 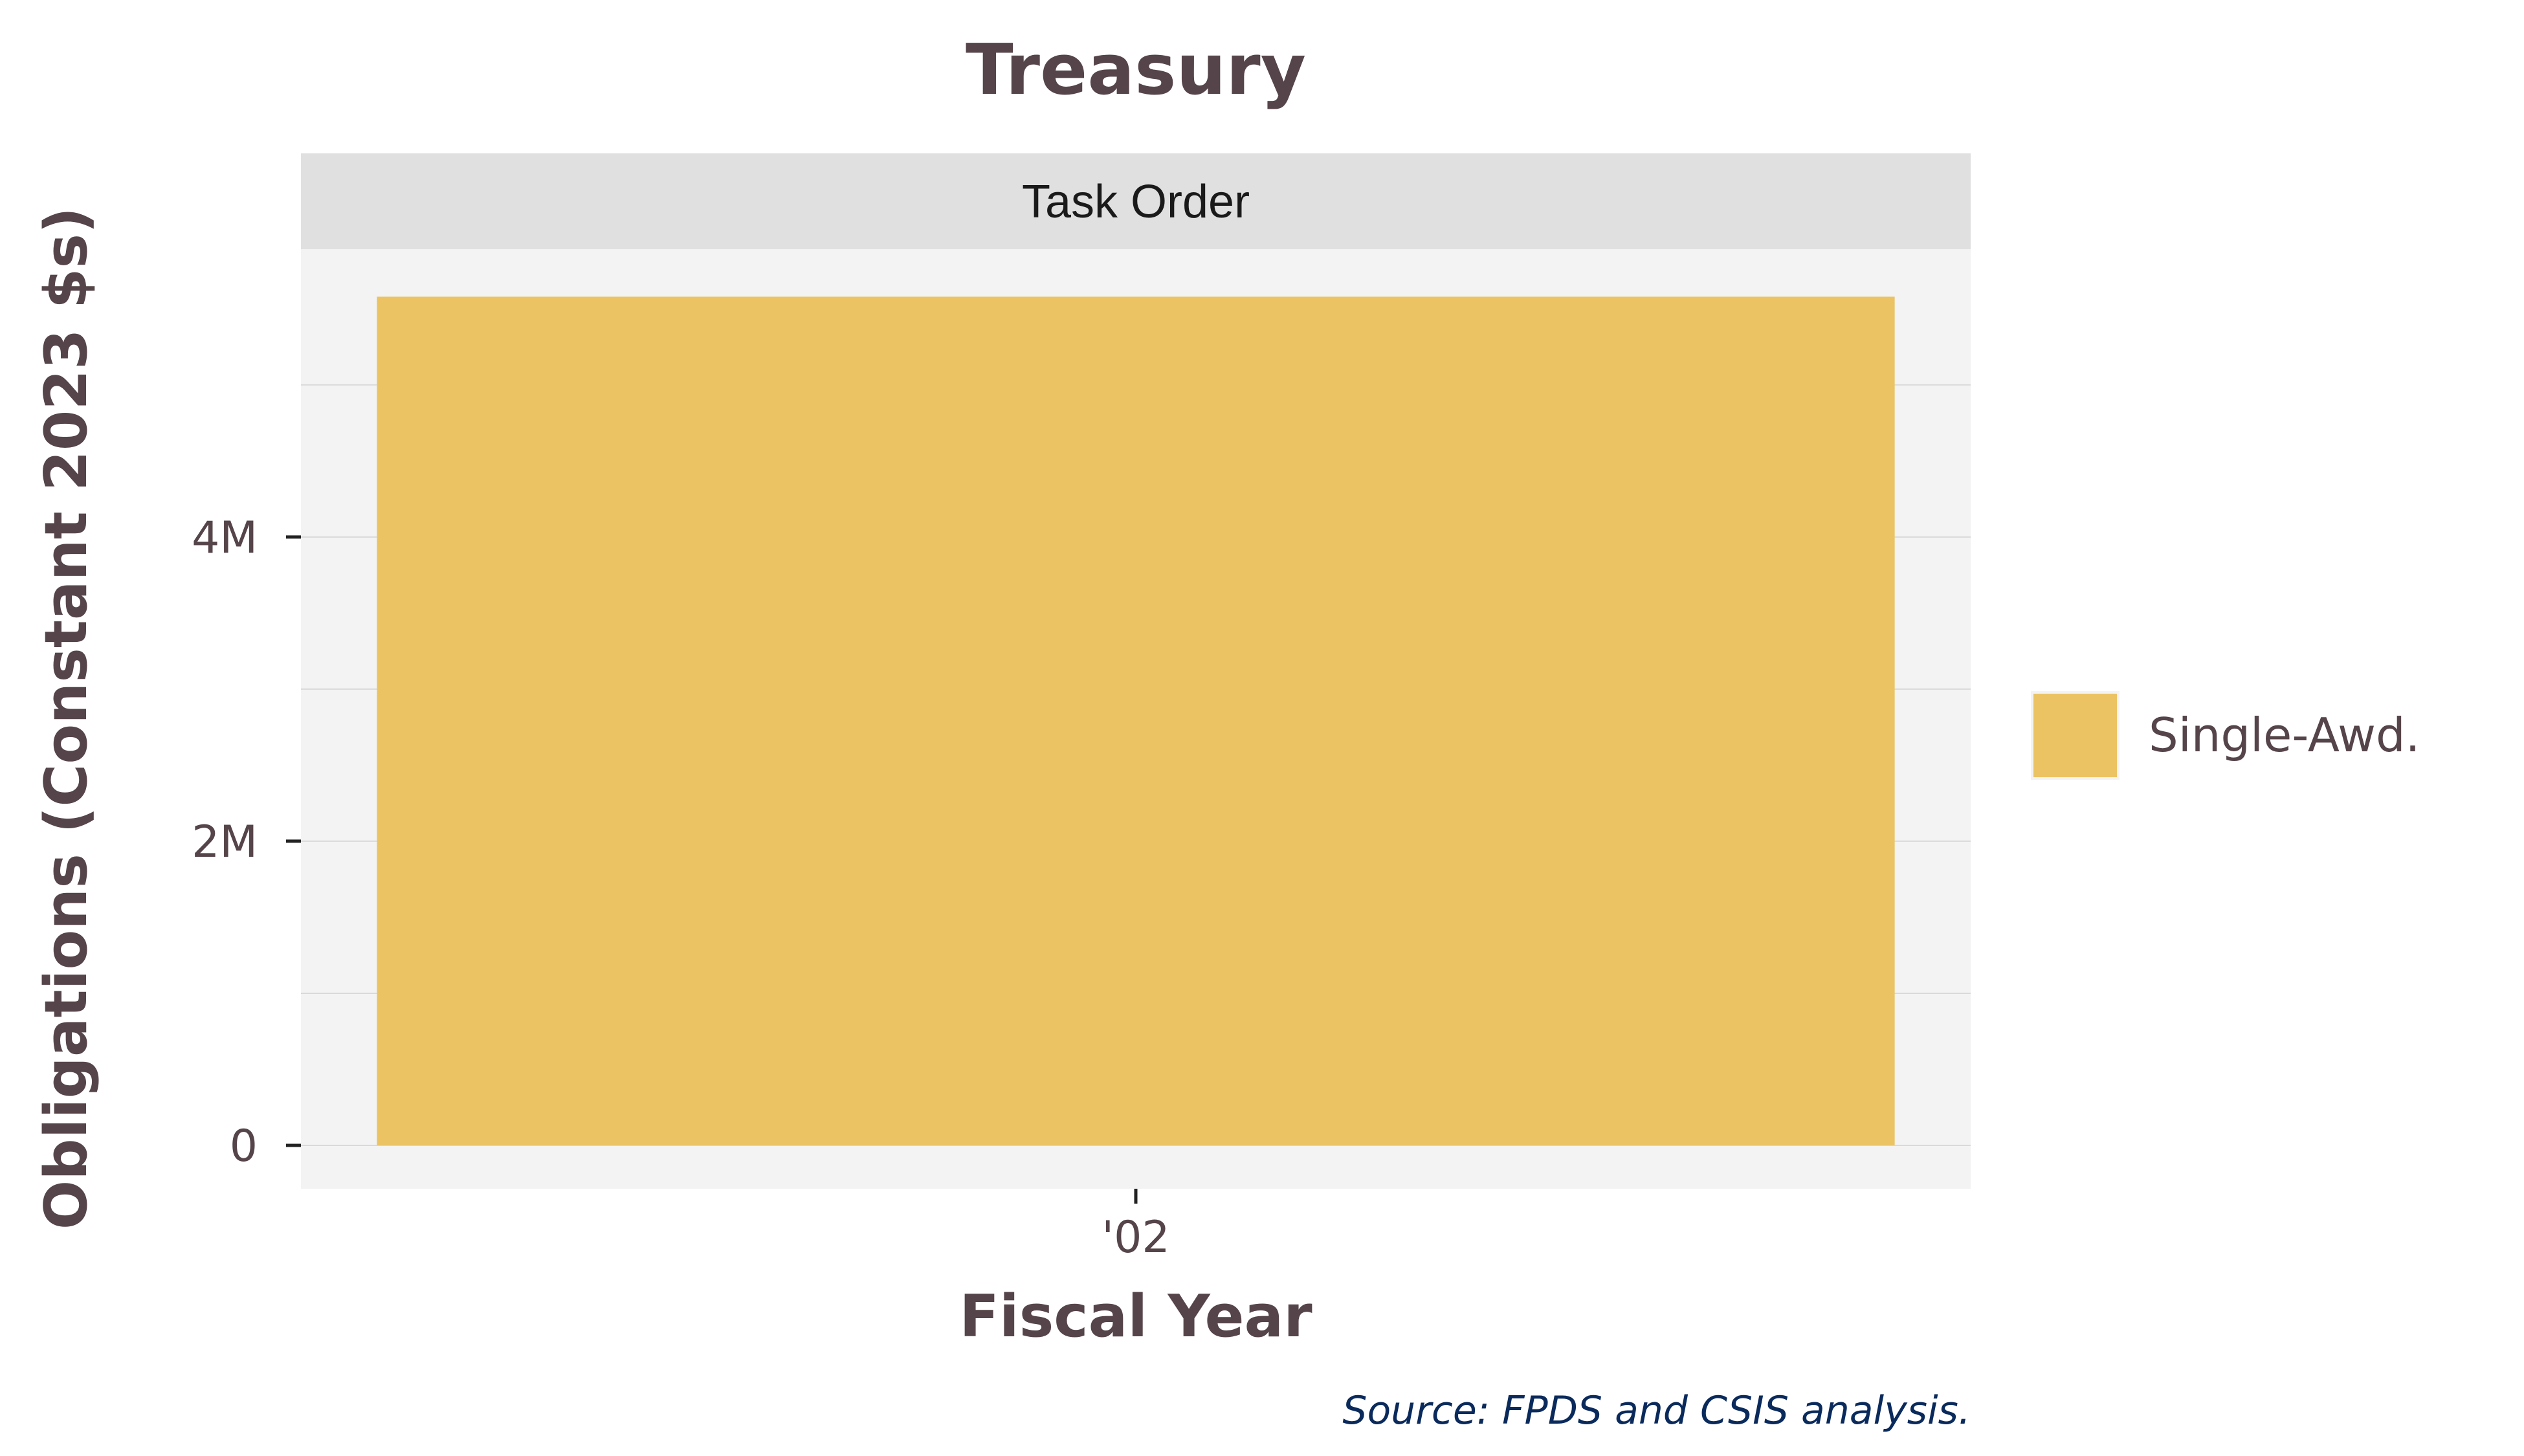 I want to click on facet-strip, so click(x=1136, y=201).